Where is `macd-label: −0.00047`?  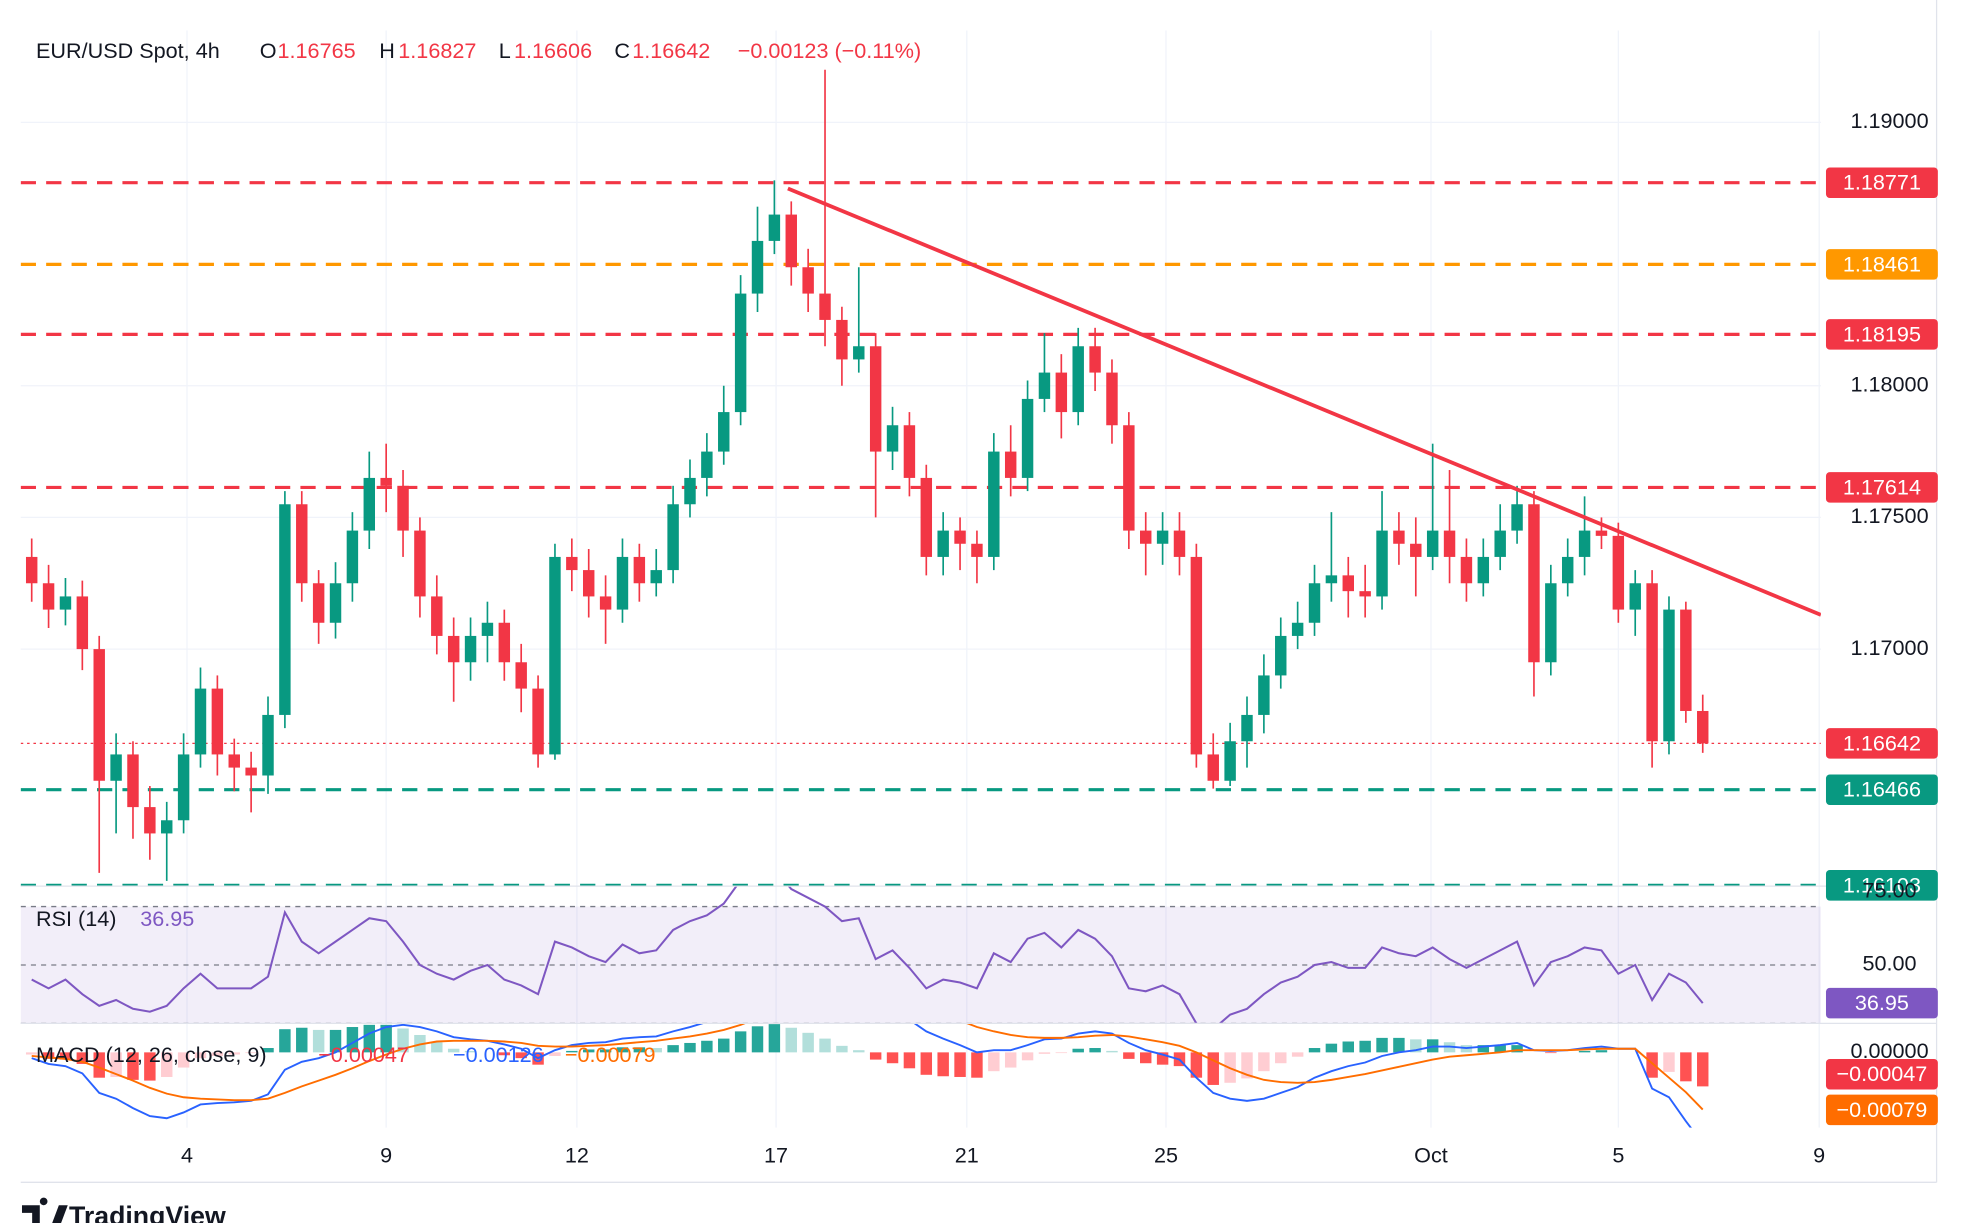 macd-label: −0.00047 is located at coordinates (1882, 1073).